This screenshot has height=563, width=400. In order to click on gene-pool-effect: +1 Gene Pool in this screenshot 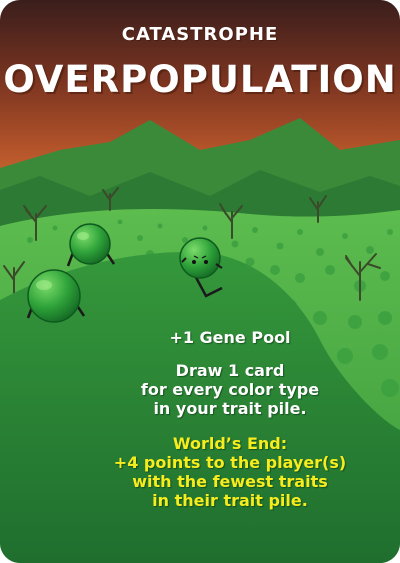, I will do `click(230, 337)`.